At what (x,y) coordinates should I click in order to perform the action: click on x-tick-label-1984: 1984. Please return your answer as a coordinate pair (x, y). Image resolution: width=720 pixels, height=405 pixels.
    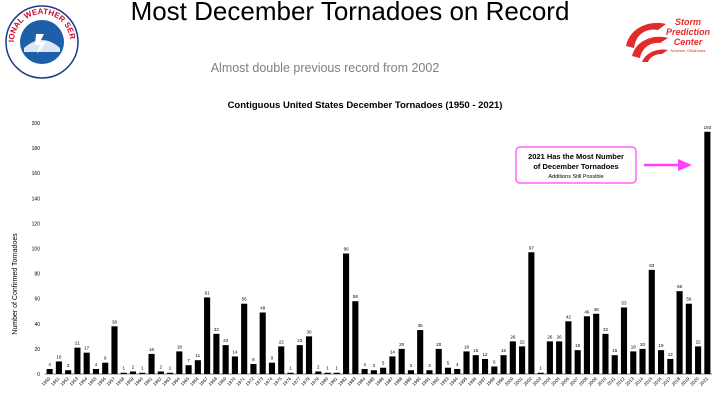
    Looking at the image, I should click on (361, 381).